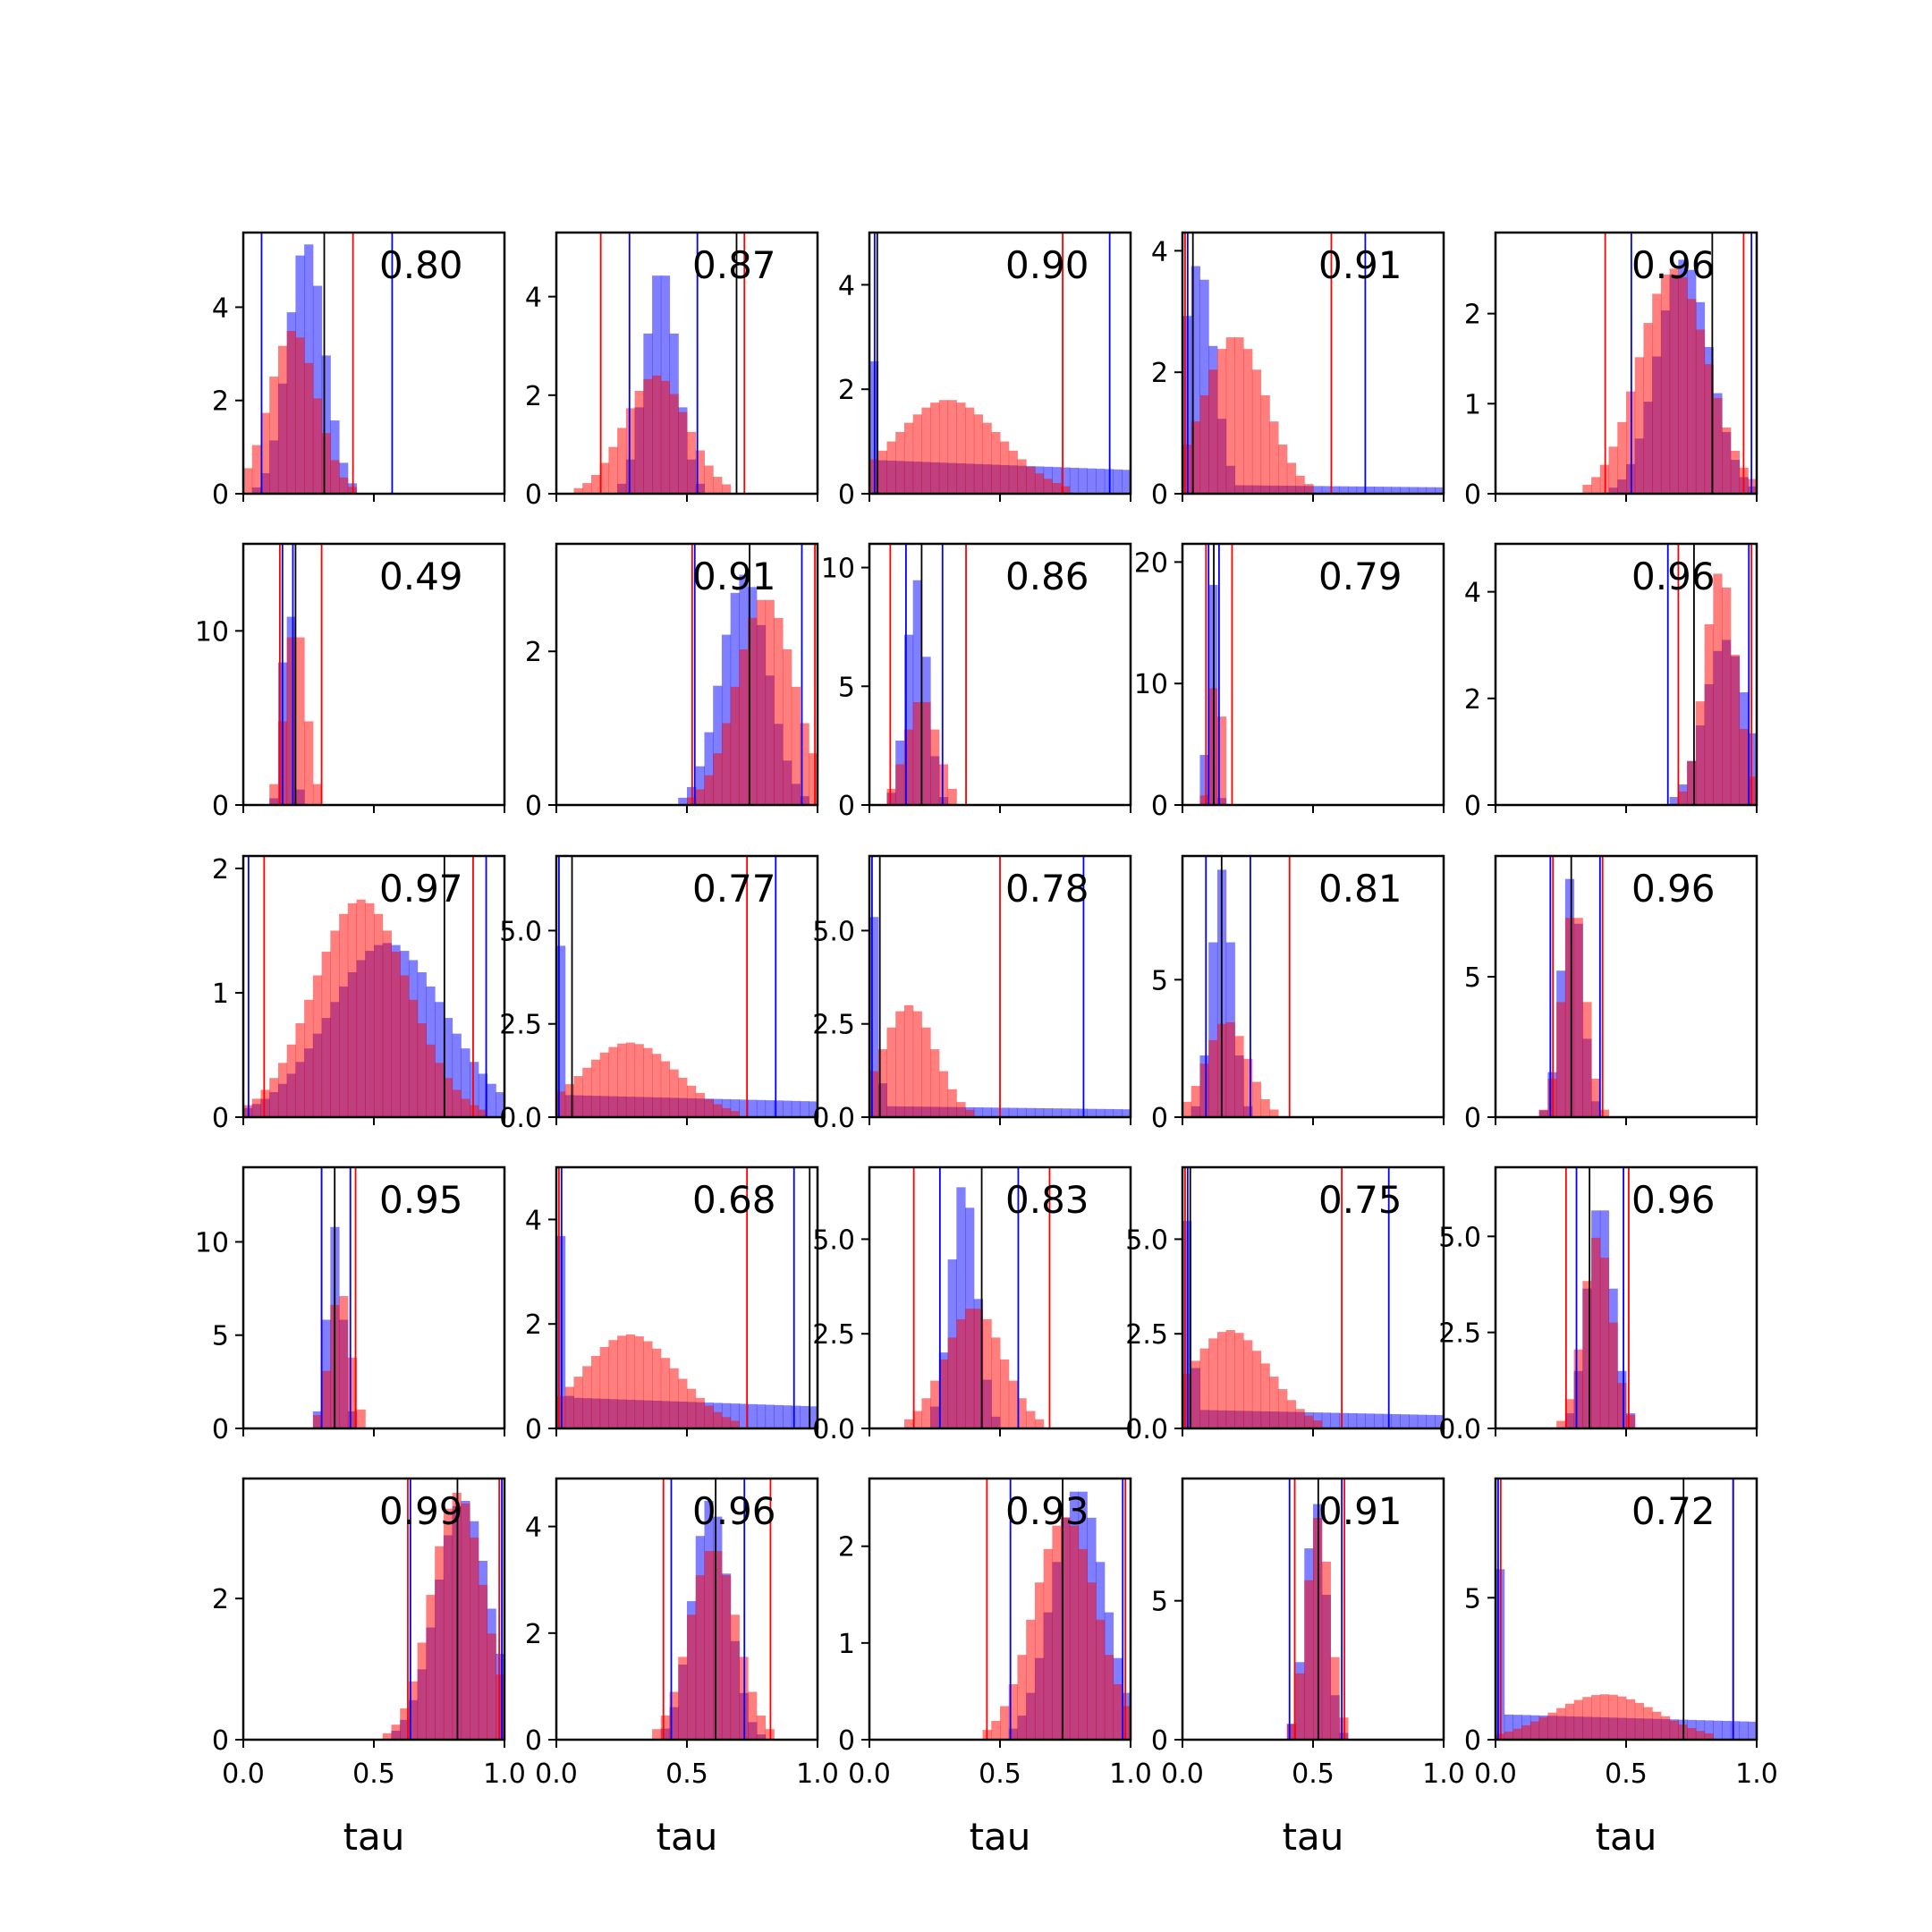  What do you see at coordinates (734, 889) in the screenshot?
I see `panel-value-label: 0.77` at bounding box center [734, 889].